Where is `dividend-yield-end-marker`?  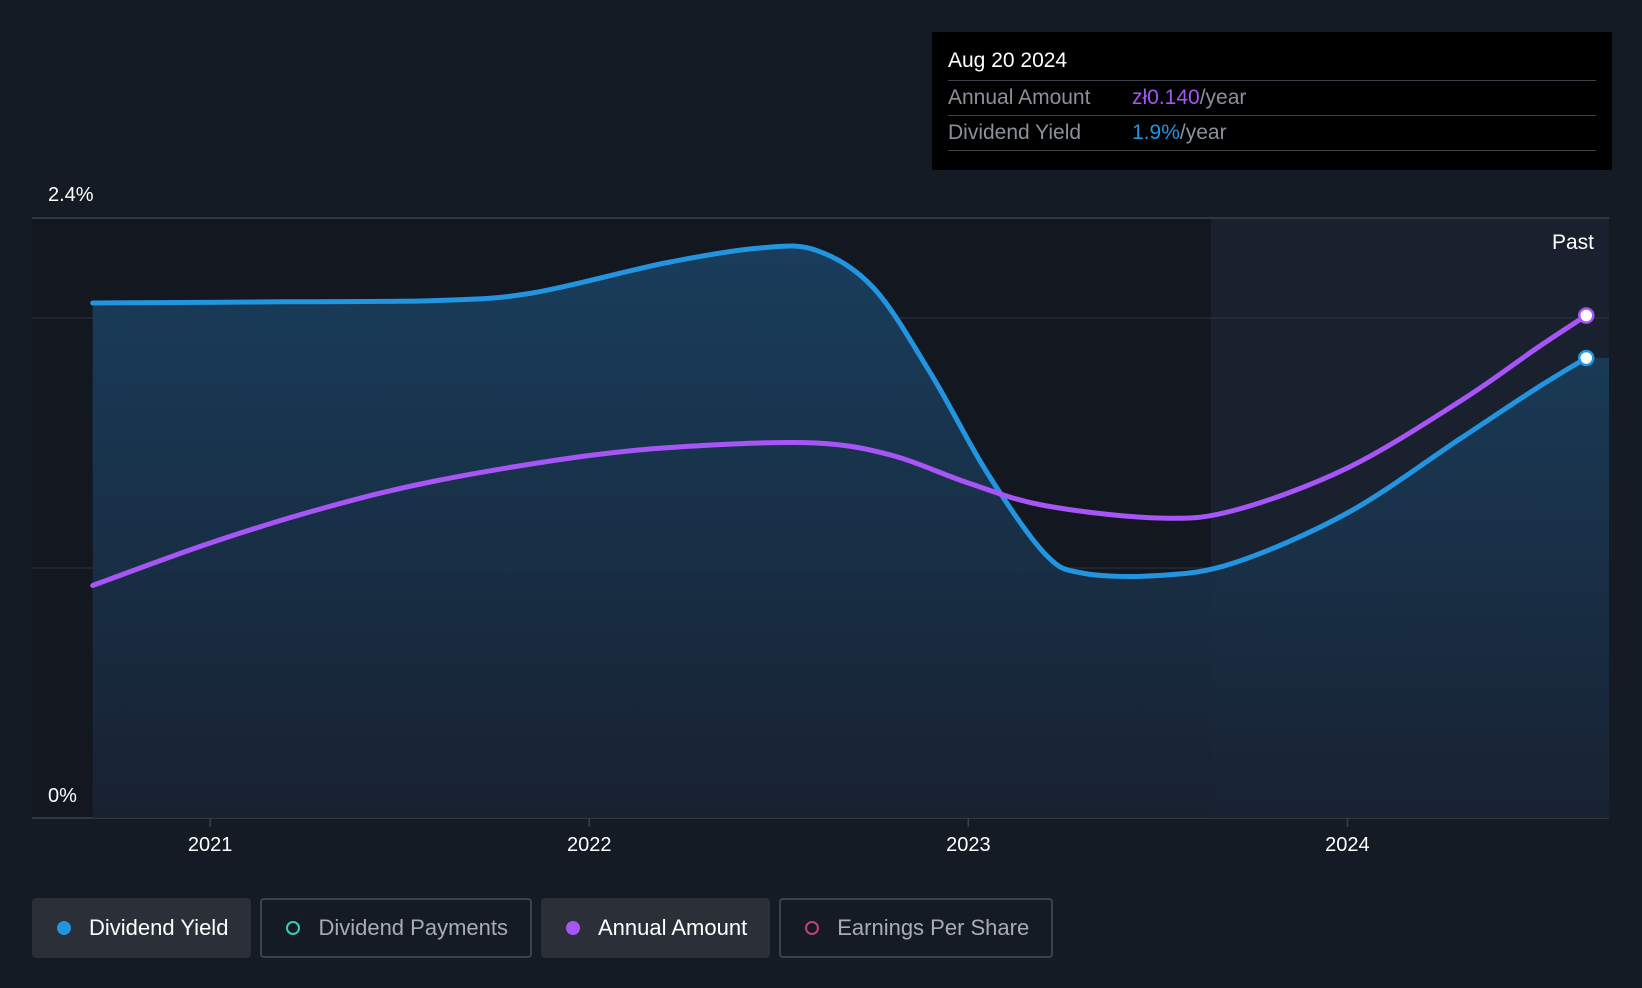
dividend-yield-end-marker is located at coordinates (1586, 358).